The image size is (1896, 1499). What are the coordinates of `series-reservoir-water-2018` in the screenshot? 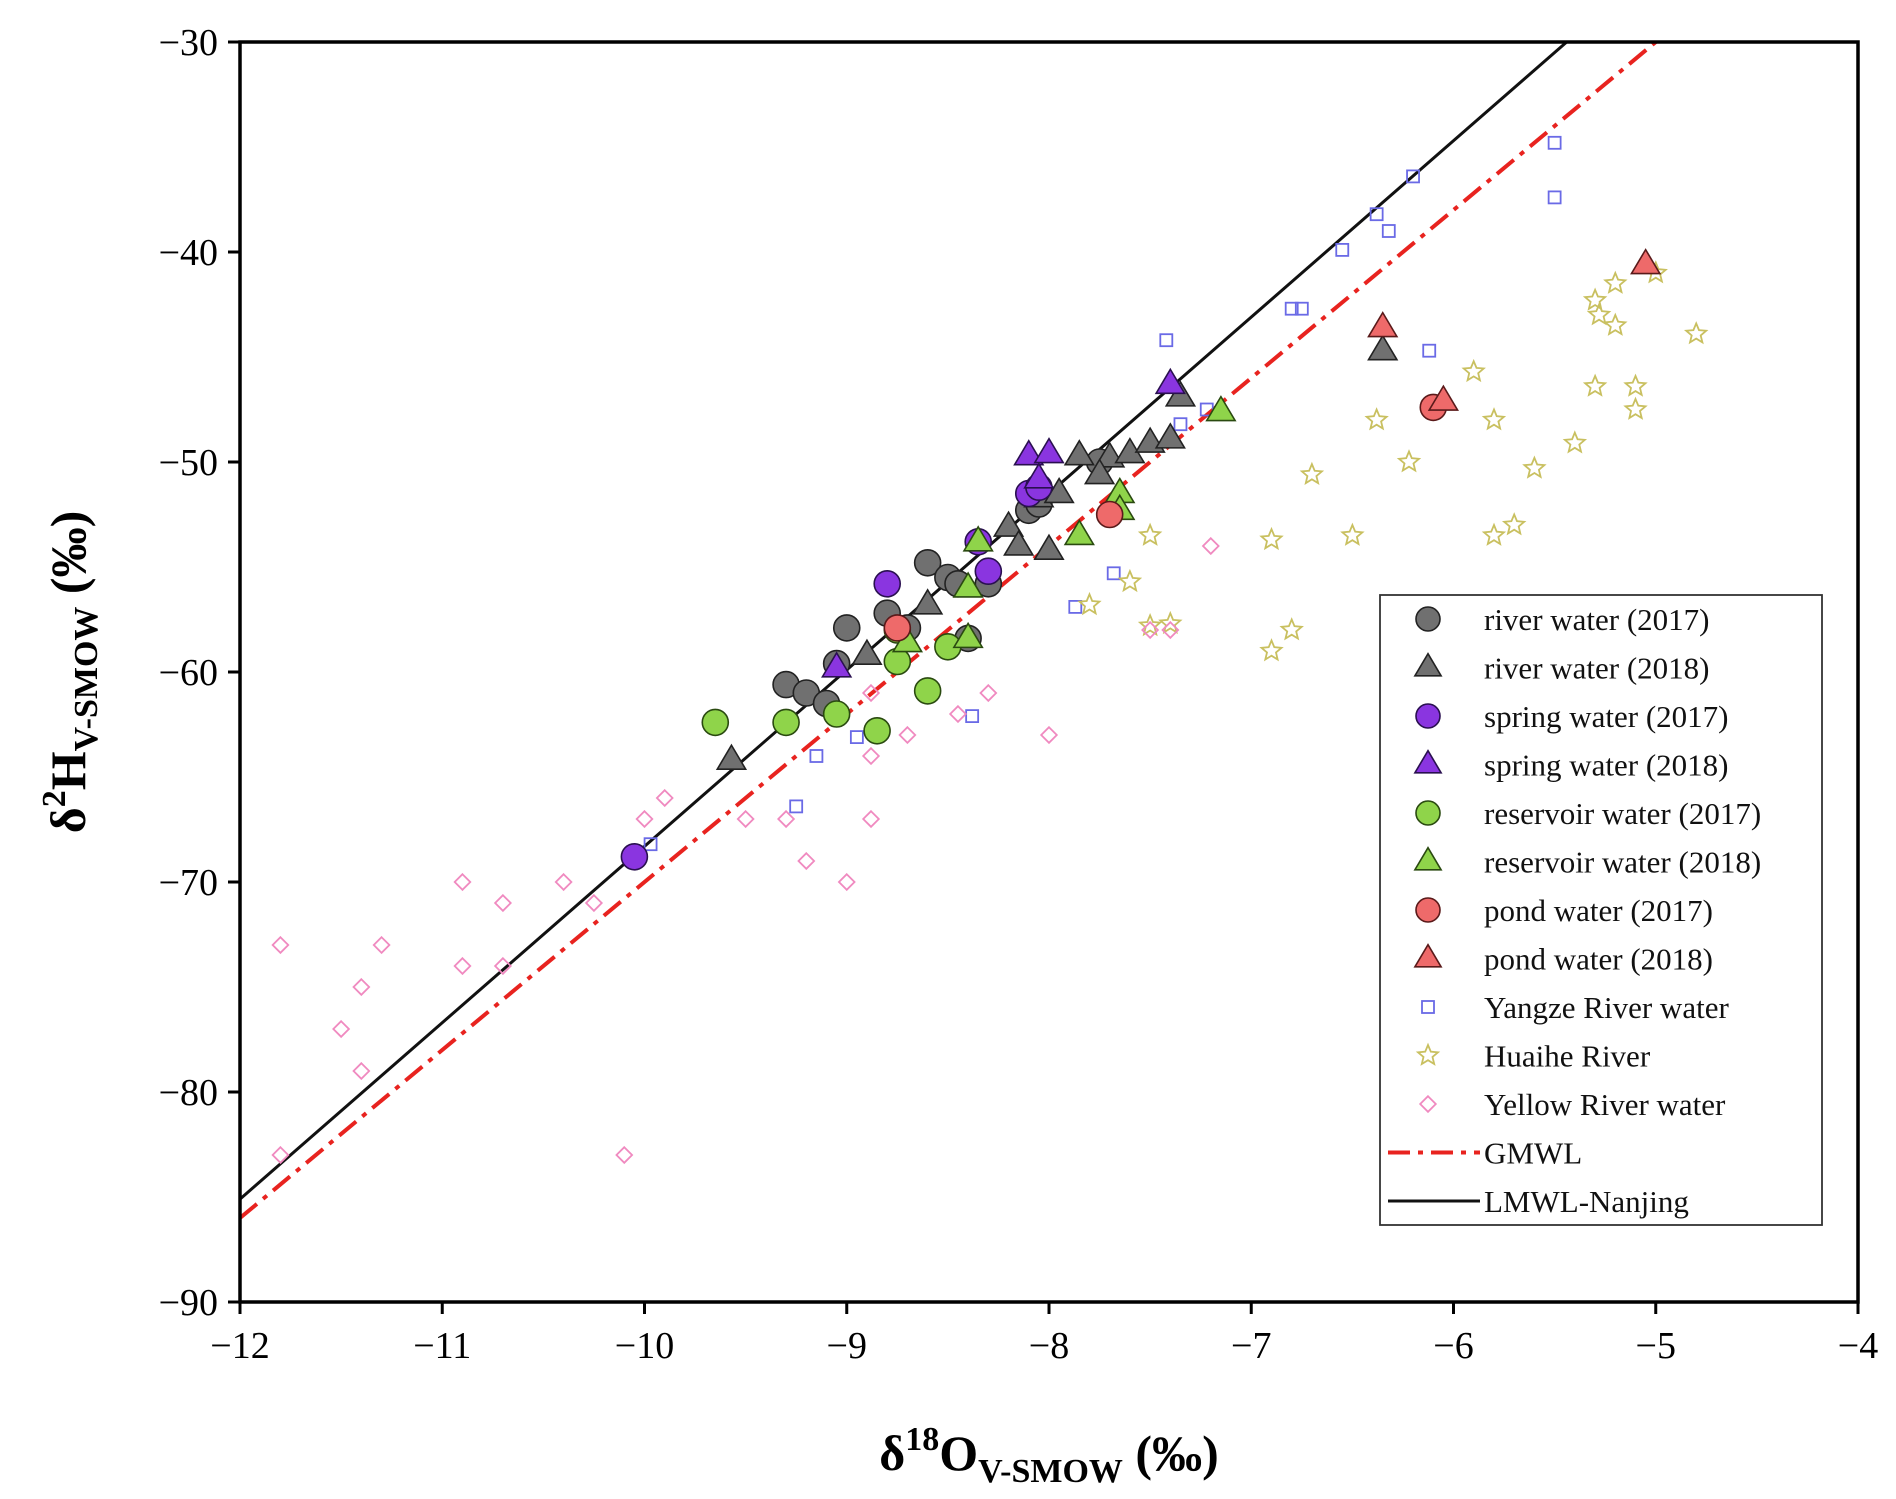 It's located at (1064, 524).